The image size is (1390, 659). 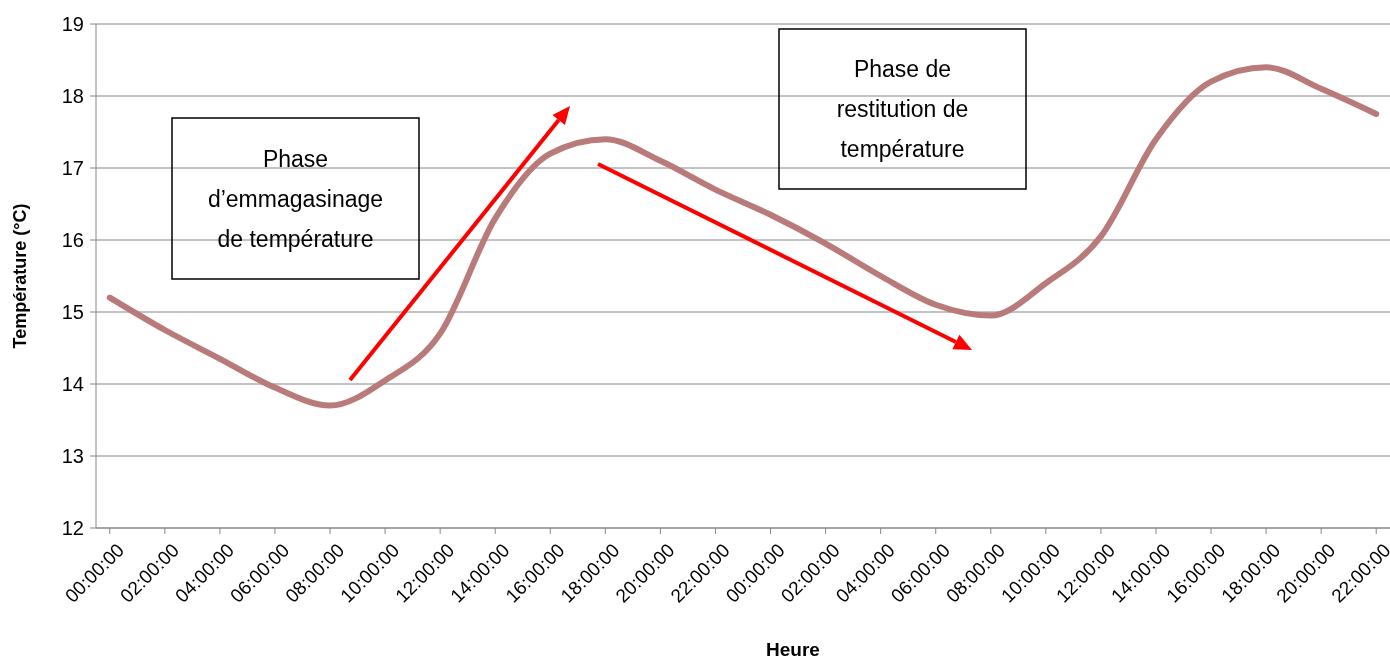 What do you see at coordinates (20, 276) in the screenshot?
I see `y-axis-title: Température (°C)` at bounding box center [20, 276].